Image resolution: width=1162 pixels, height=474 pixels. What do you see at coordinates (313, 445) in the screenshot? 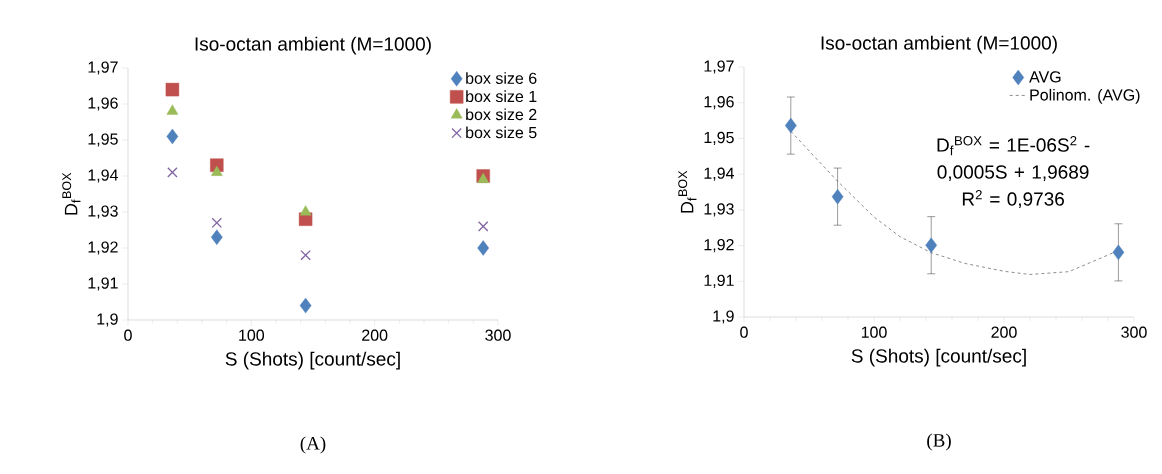
I see `text: (A)` at bounding box center [313, 445].